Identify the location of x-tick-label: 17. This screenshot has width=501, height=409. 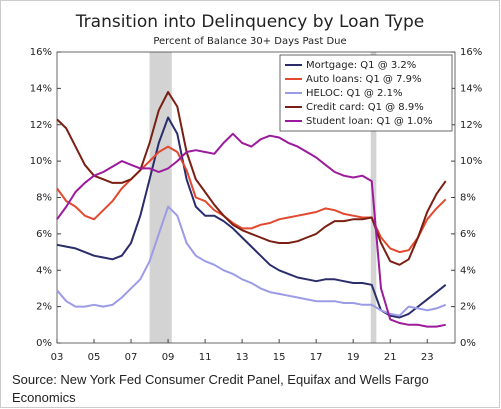
(316, 357).